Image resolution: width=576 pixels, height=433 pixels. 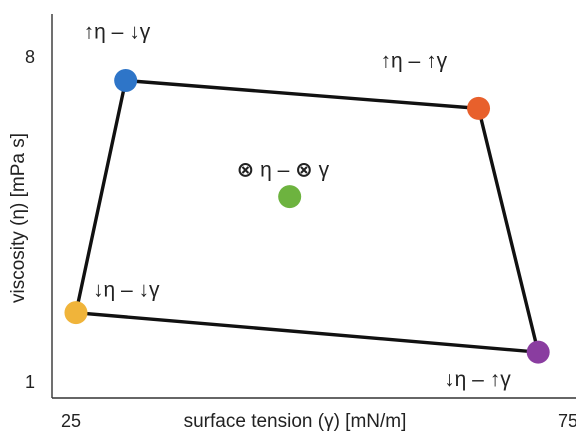 What do you see at coordinates (295, 421) in the screenshot?
I see `x-axis-label: surface tension (γ) [mN/m]` at bounding box center [295, 421].